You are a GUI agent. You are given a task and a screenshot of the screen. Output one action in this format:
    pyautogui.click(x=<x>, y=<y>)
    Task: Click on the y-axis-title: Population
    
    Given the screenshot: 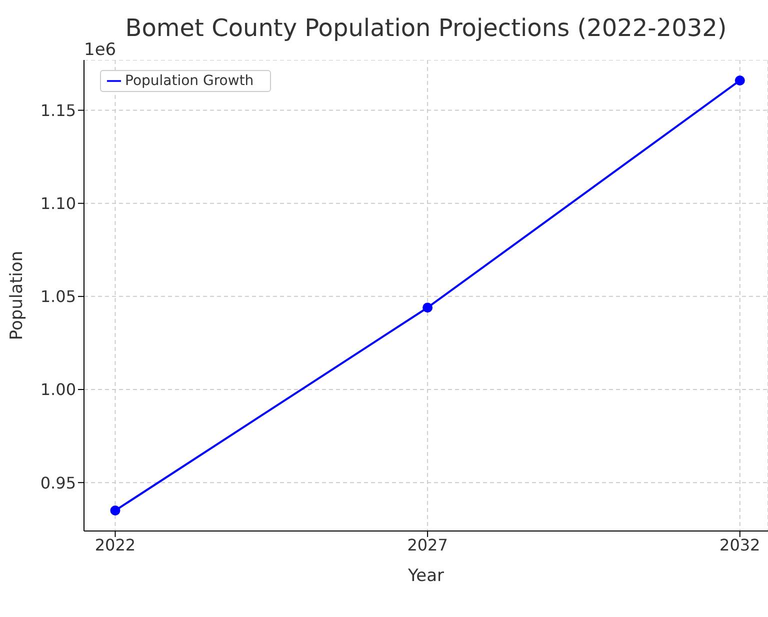 What is the action you would take?
    pyautogui.click(x=17, y=295)
    